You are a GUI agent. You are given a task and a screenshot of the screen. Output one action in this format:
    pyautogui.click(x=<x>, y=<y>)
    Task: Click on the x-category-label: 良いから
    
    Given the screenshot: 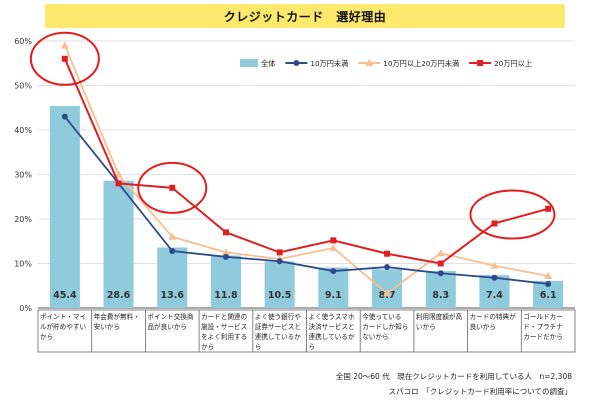 What is the action you would take?
    pyautogui.click(x=483, y=326)
    